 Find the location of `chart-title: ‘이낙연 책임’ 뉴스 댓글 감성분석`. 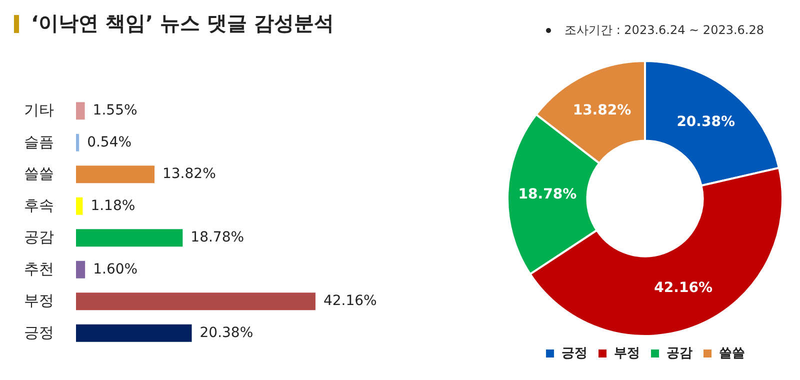

chart-title: ‘이낙연 책임’ 뉴스 댓글 감성분석 is located at coordinates (182, 23).